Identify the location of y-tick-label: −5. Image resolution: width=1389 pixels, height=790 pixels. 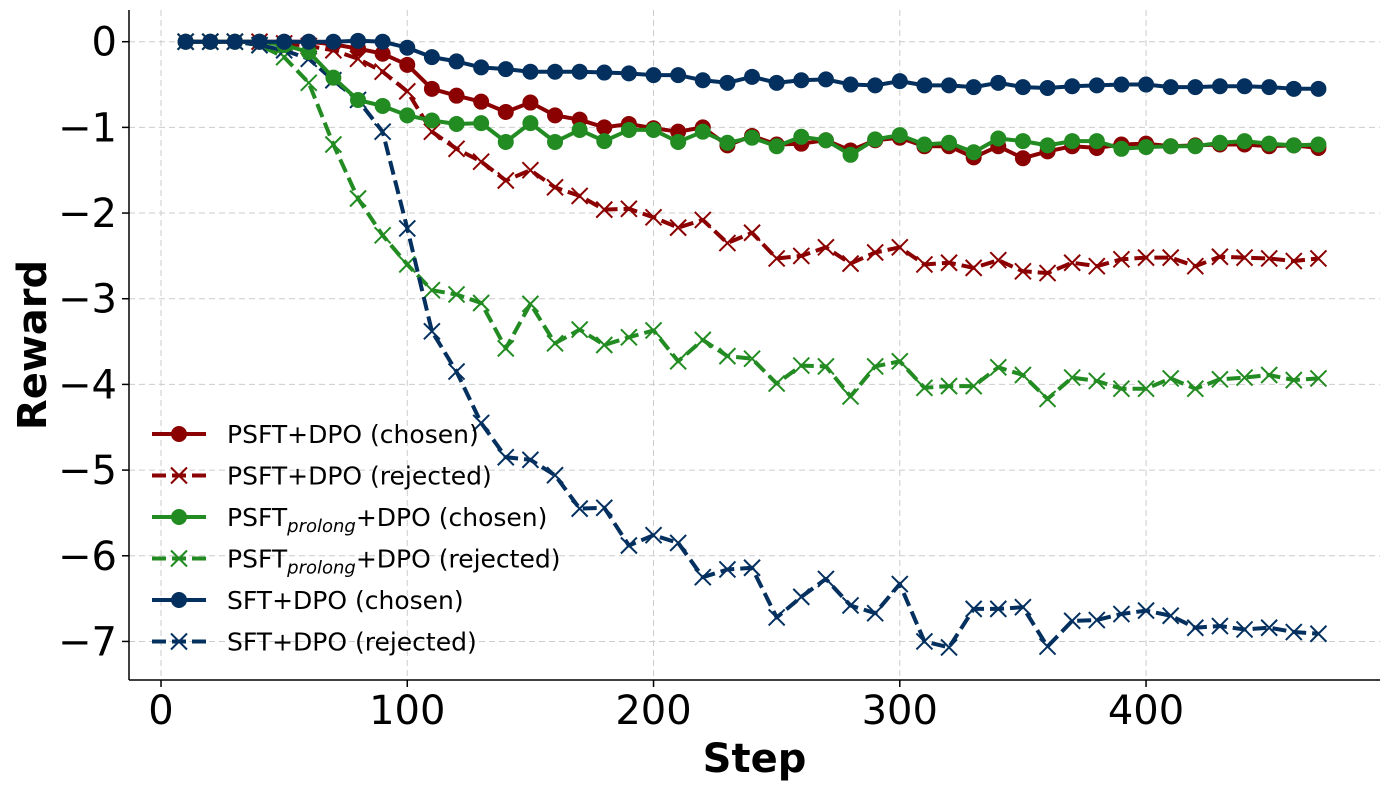
(87, 471).